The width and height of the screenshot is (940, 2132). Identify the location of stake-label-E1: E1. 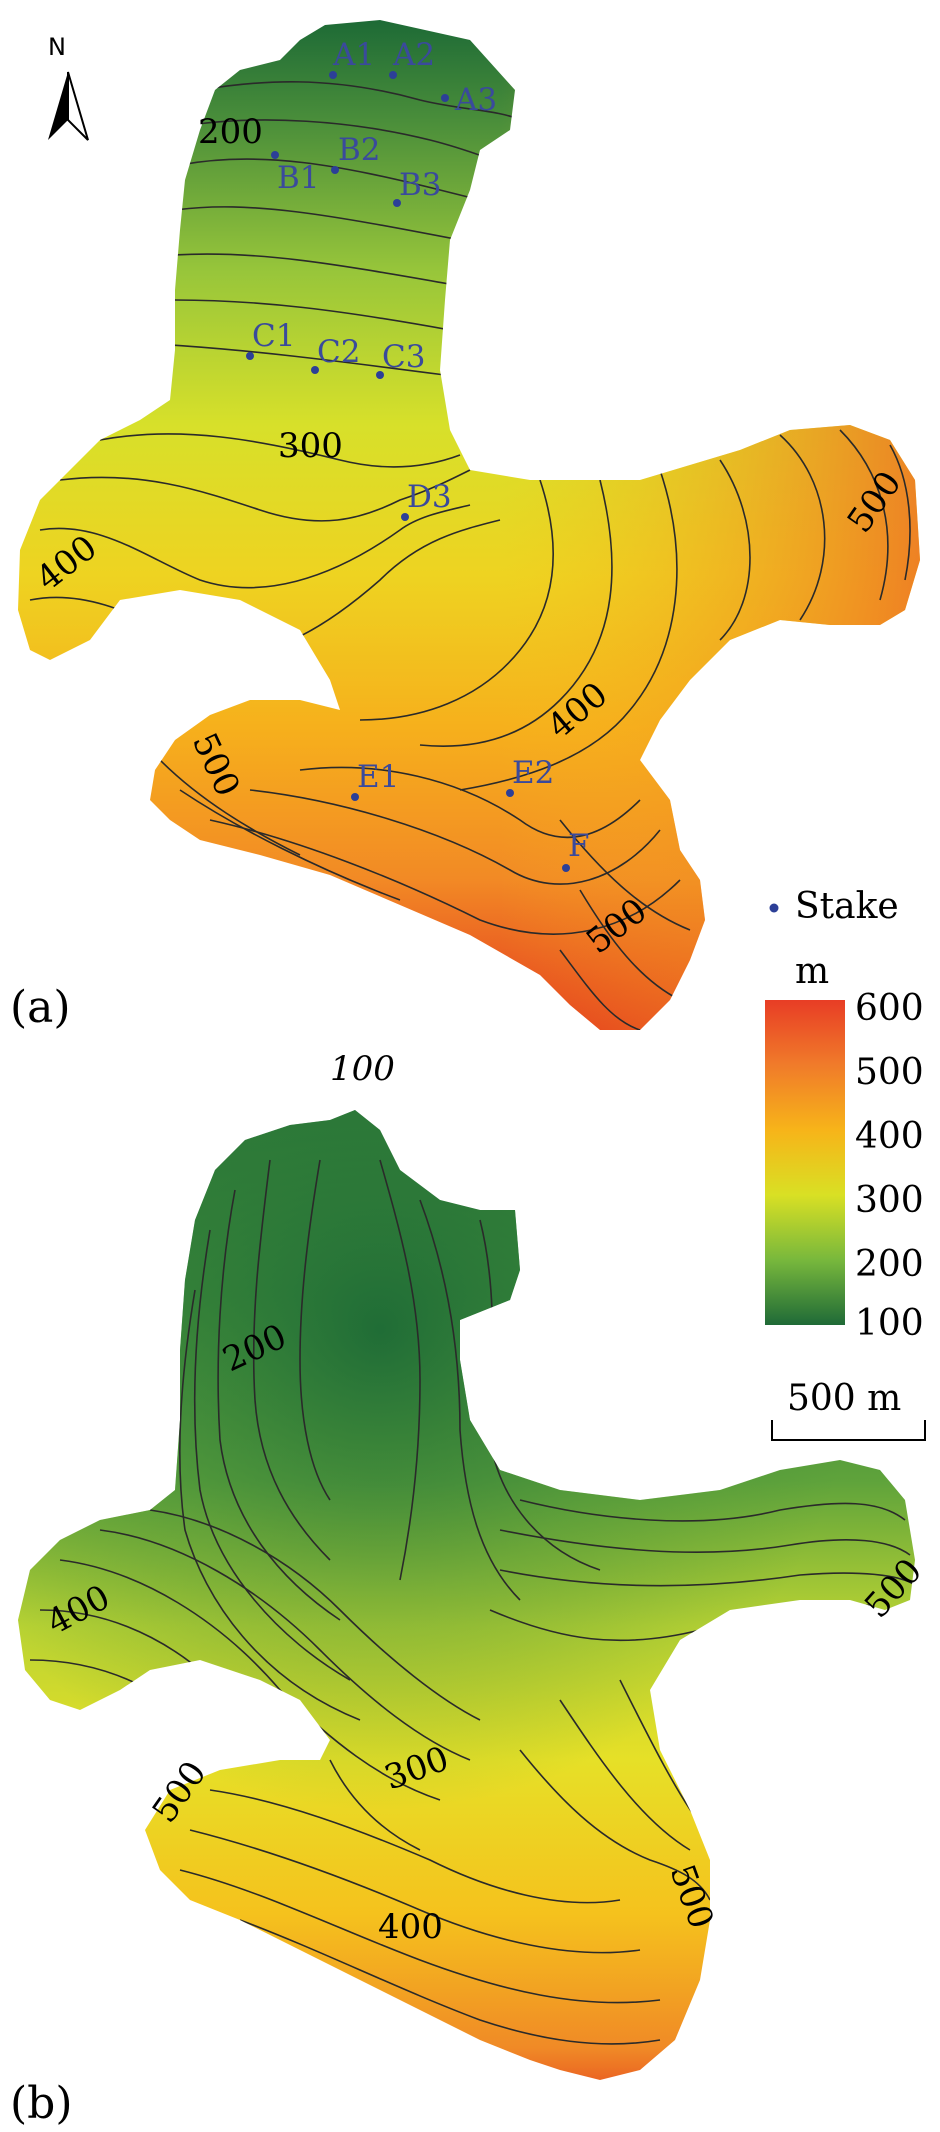
(378, 777).